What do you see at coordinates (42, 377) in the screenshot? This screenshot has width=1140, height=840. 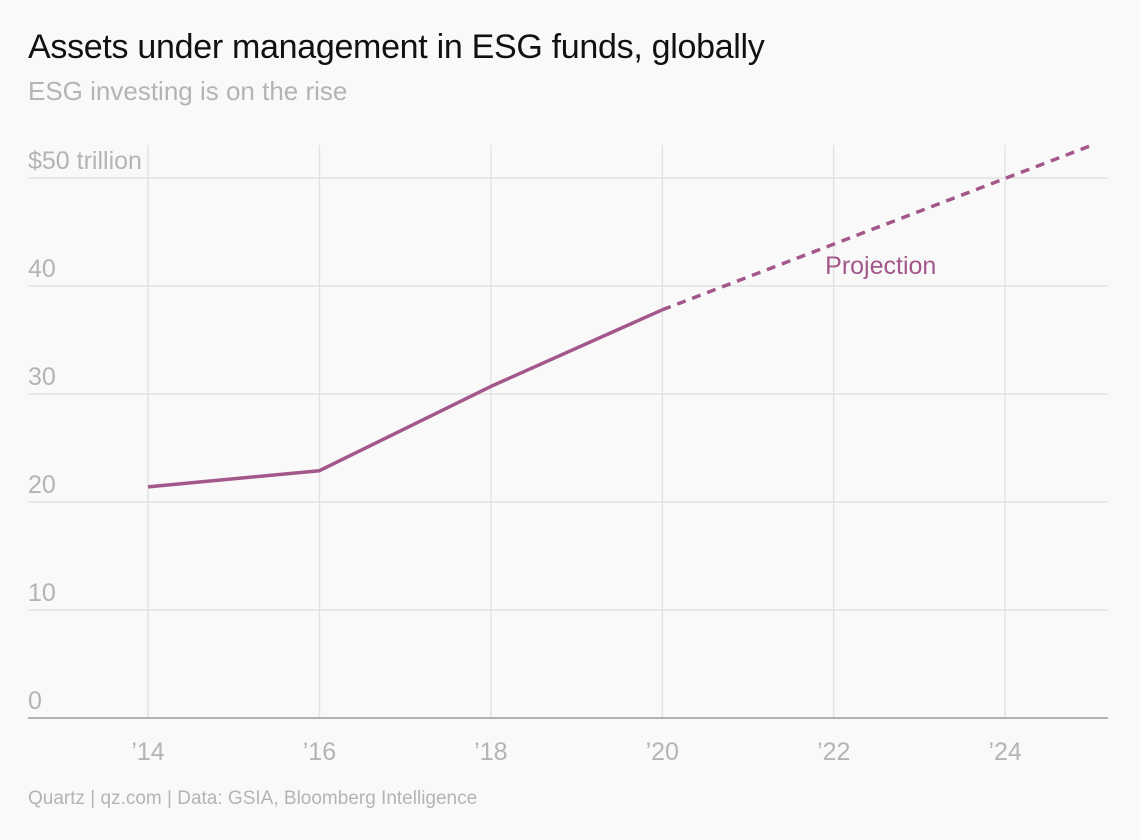 I see `y-tick-label: 30` at bounding box center [42, 377].